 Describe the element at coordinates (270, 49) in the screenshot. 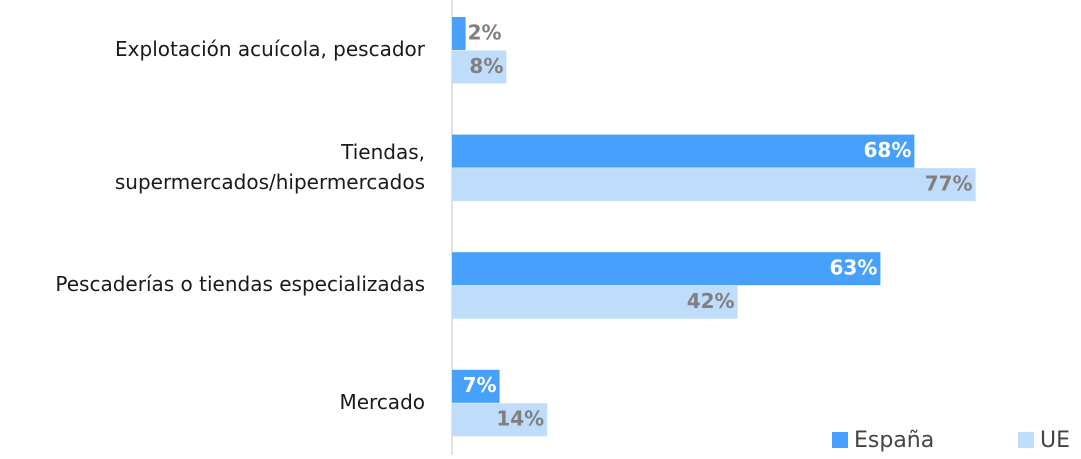

I see `category-label: Explotación acuícola, pescador` at that location.